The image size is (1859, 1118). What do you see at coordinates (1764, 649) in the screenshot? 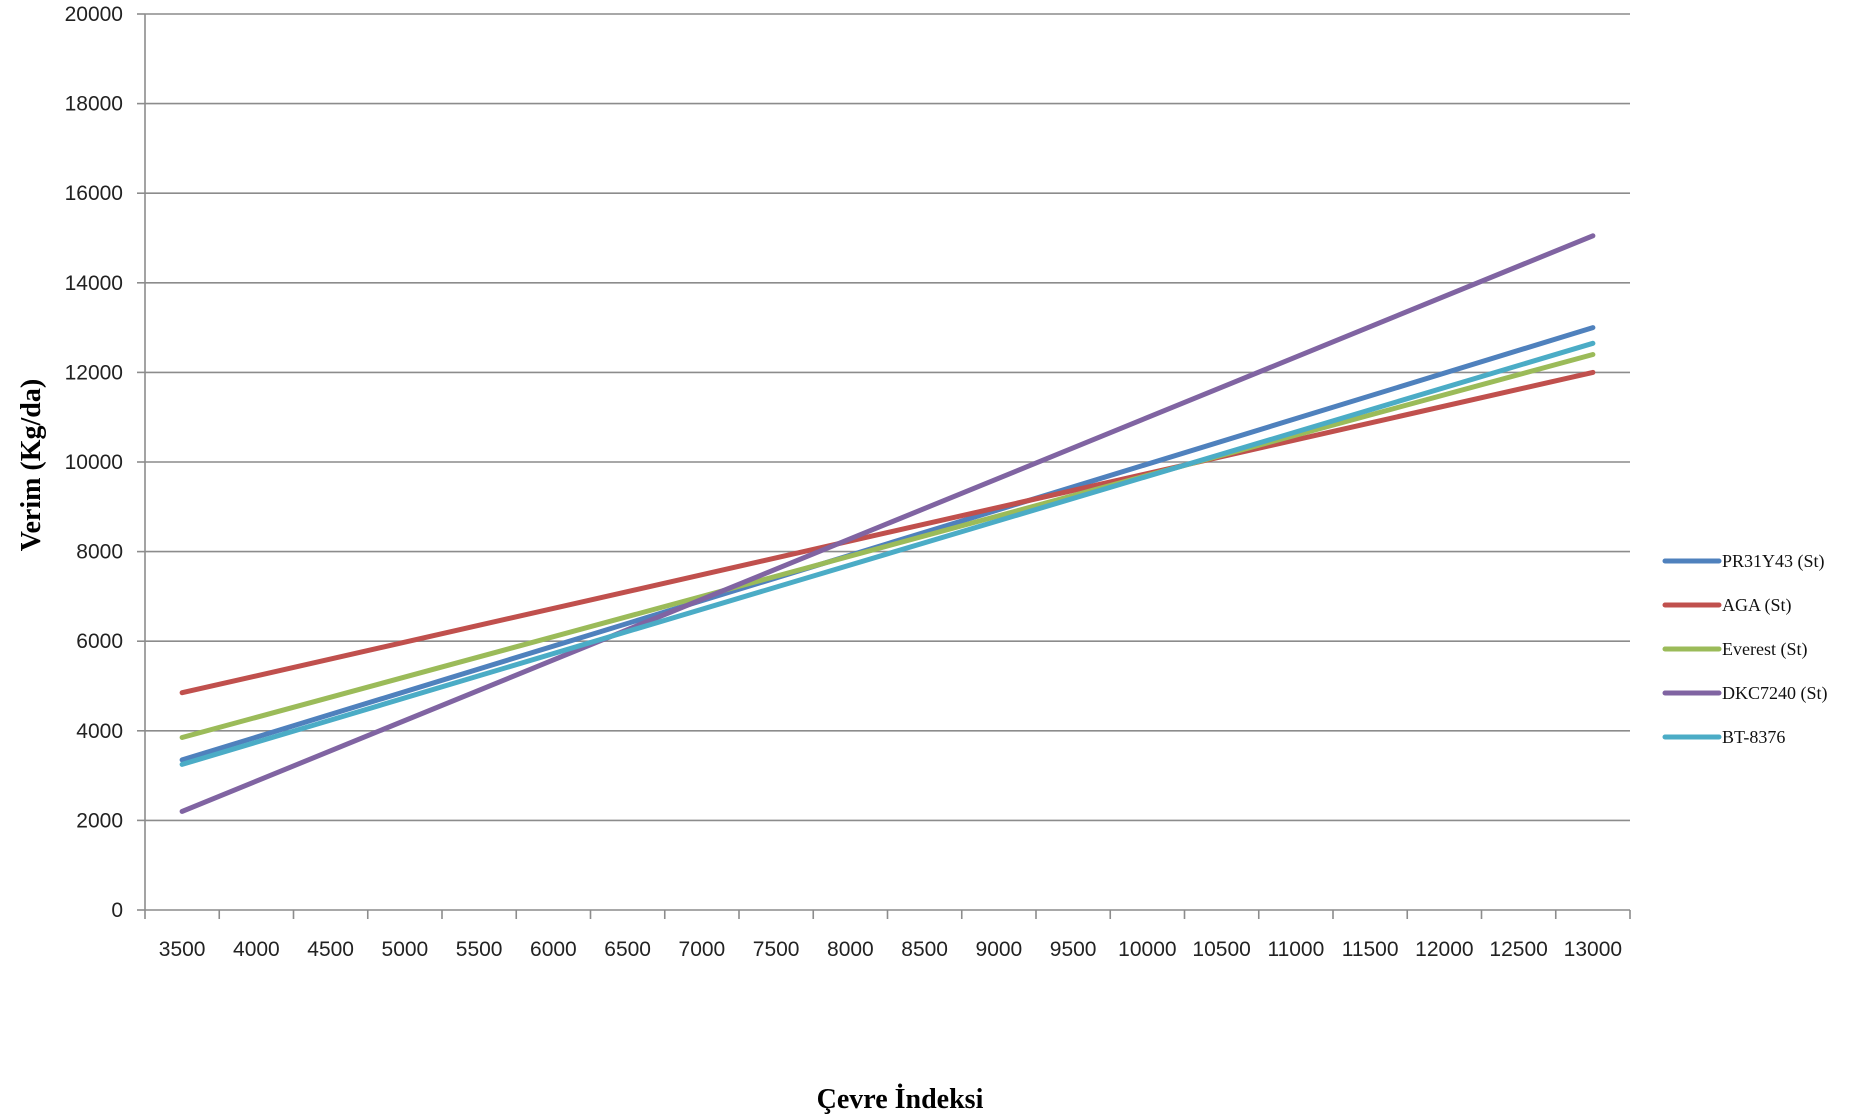
I see `legend-label: Everest (St)` at bounding box center [1764, 649].